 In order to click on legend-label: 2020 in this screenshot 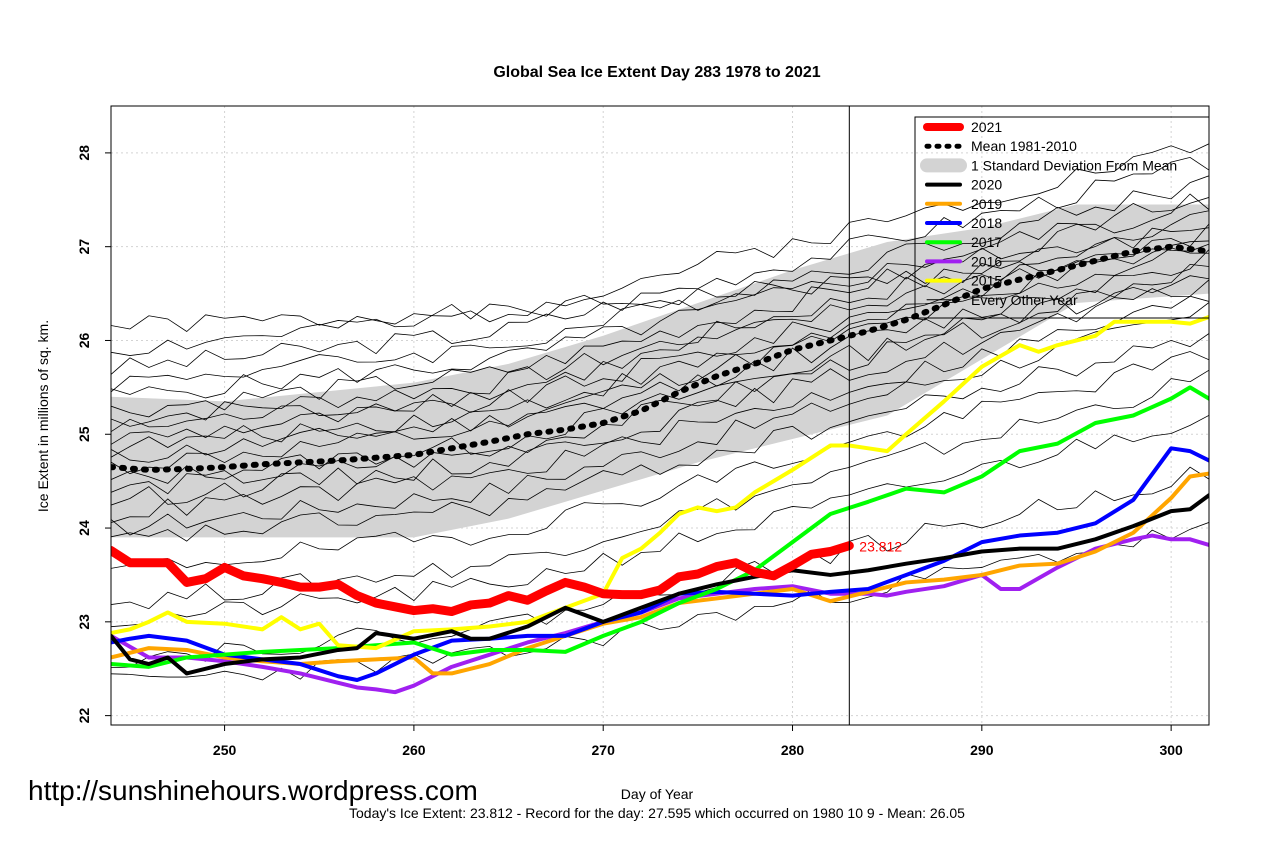, I will do `click(986, 185)`.